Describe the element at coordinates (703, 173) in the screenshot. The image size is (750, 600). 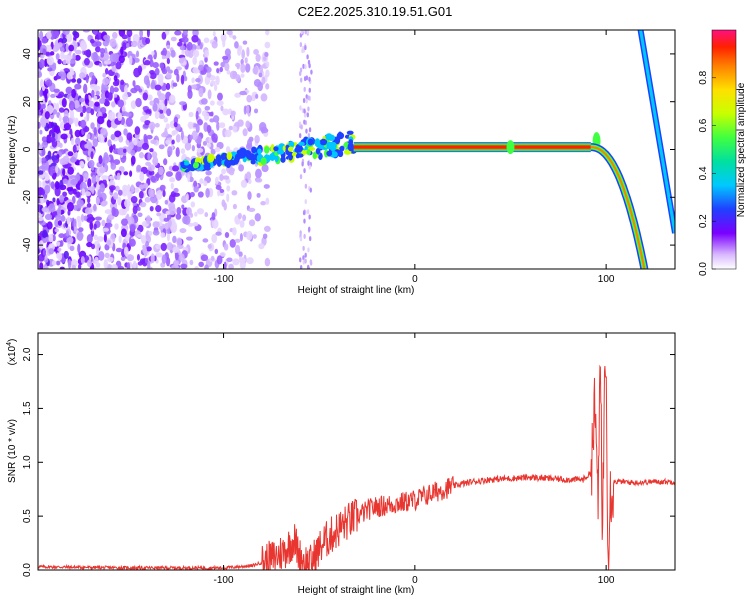
I see `colorbar-tick-label: 0.4` at that location.